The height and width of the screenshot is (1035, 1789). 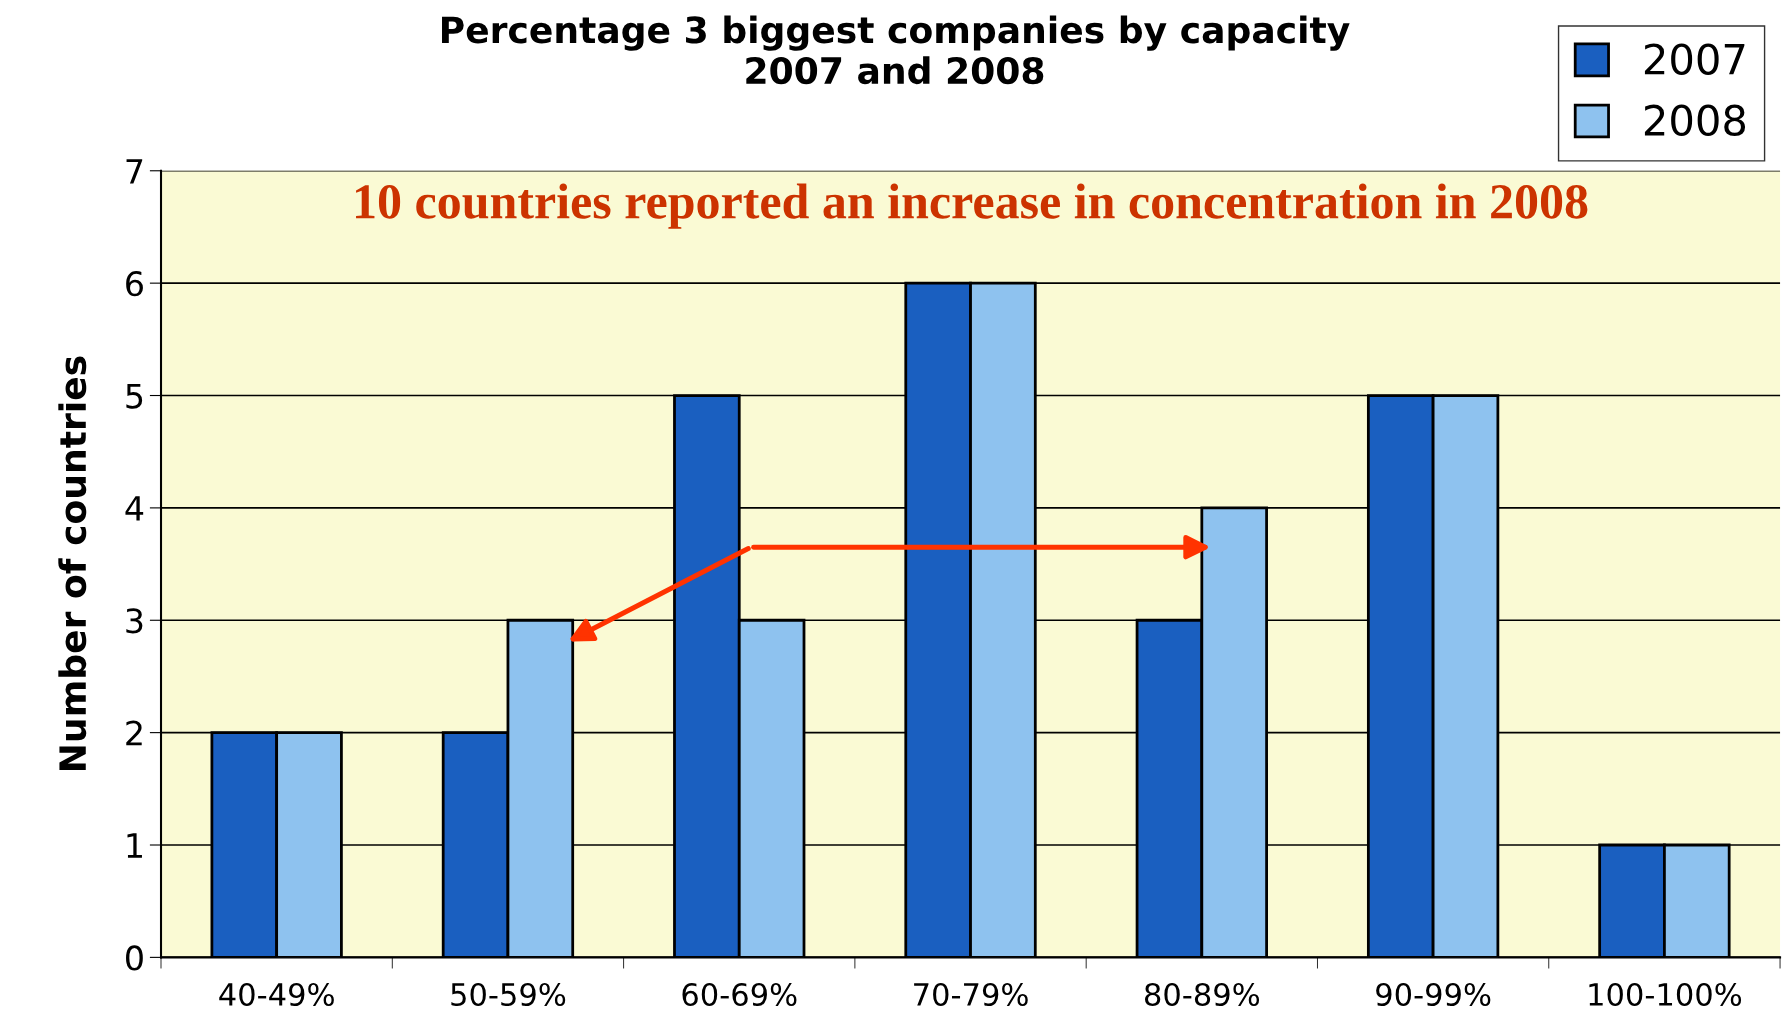 What do you see at coordinates (134, 733) in the screenshot?
I see `y-tick-label: 2` at bounding box center [134, 733].